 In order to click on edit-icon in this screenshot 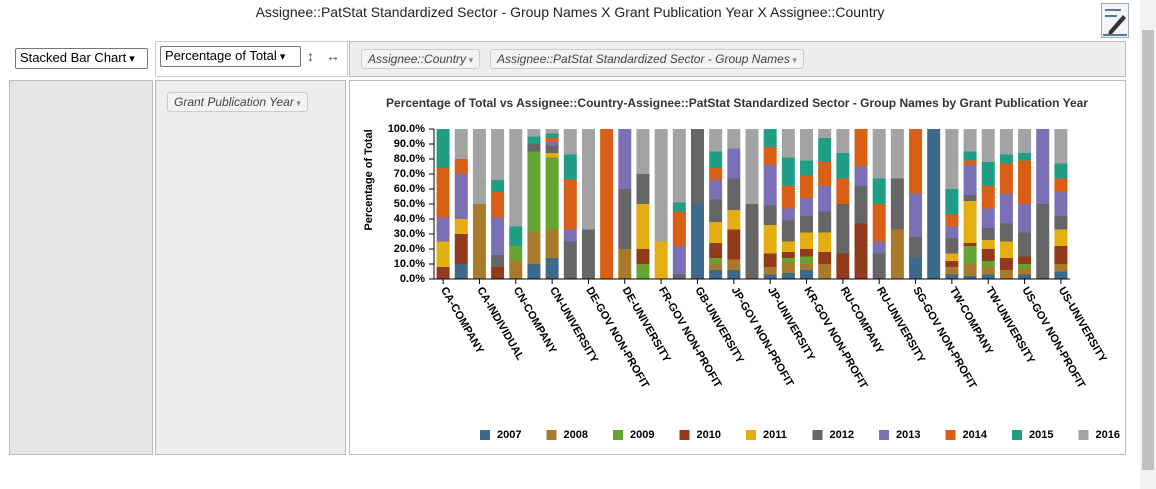, I will do `click(1115, 20)`.